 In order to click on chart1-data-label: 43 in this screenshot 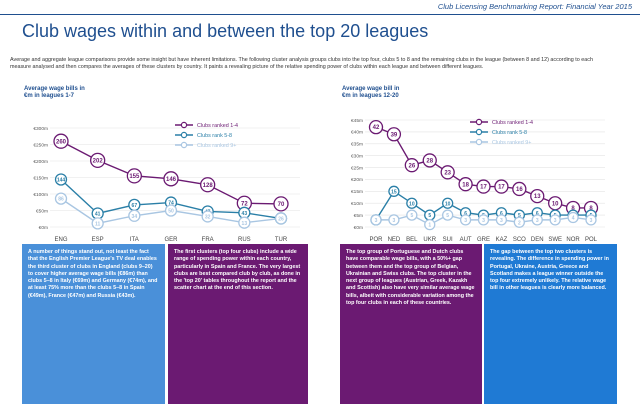, I will do `click(245, 214)`.